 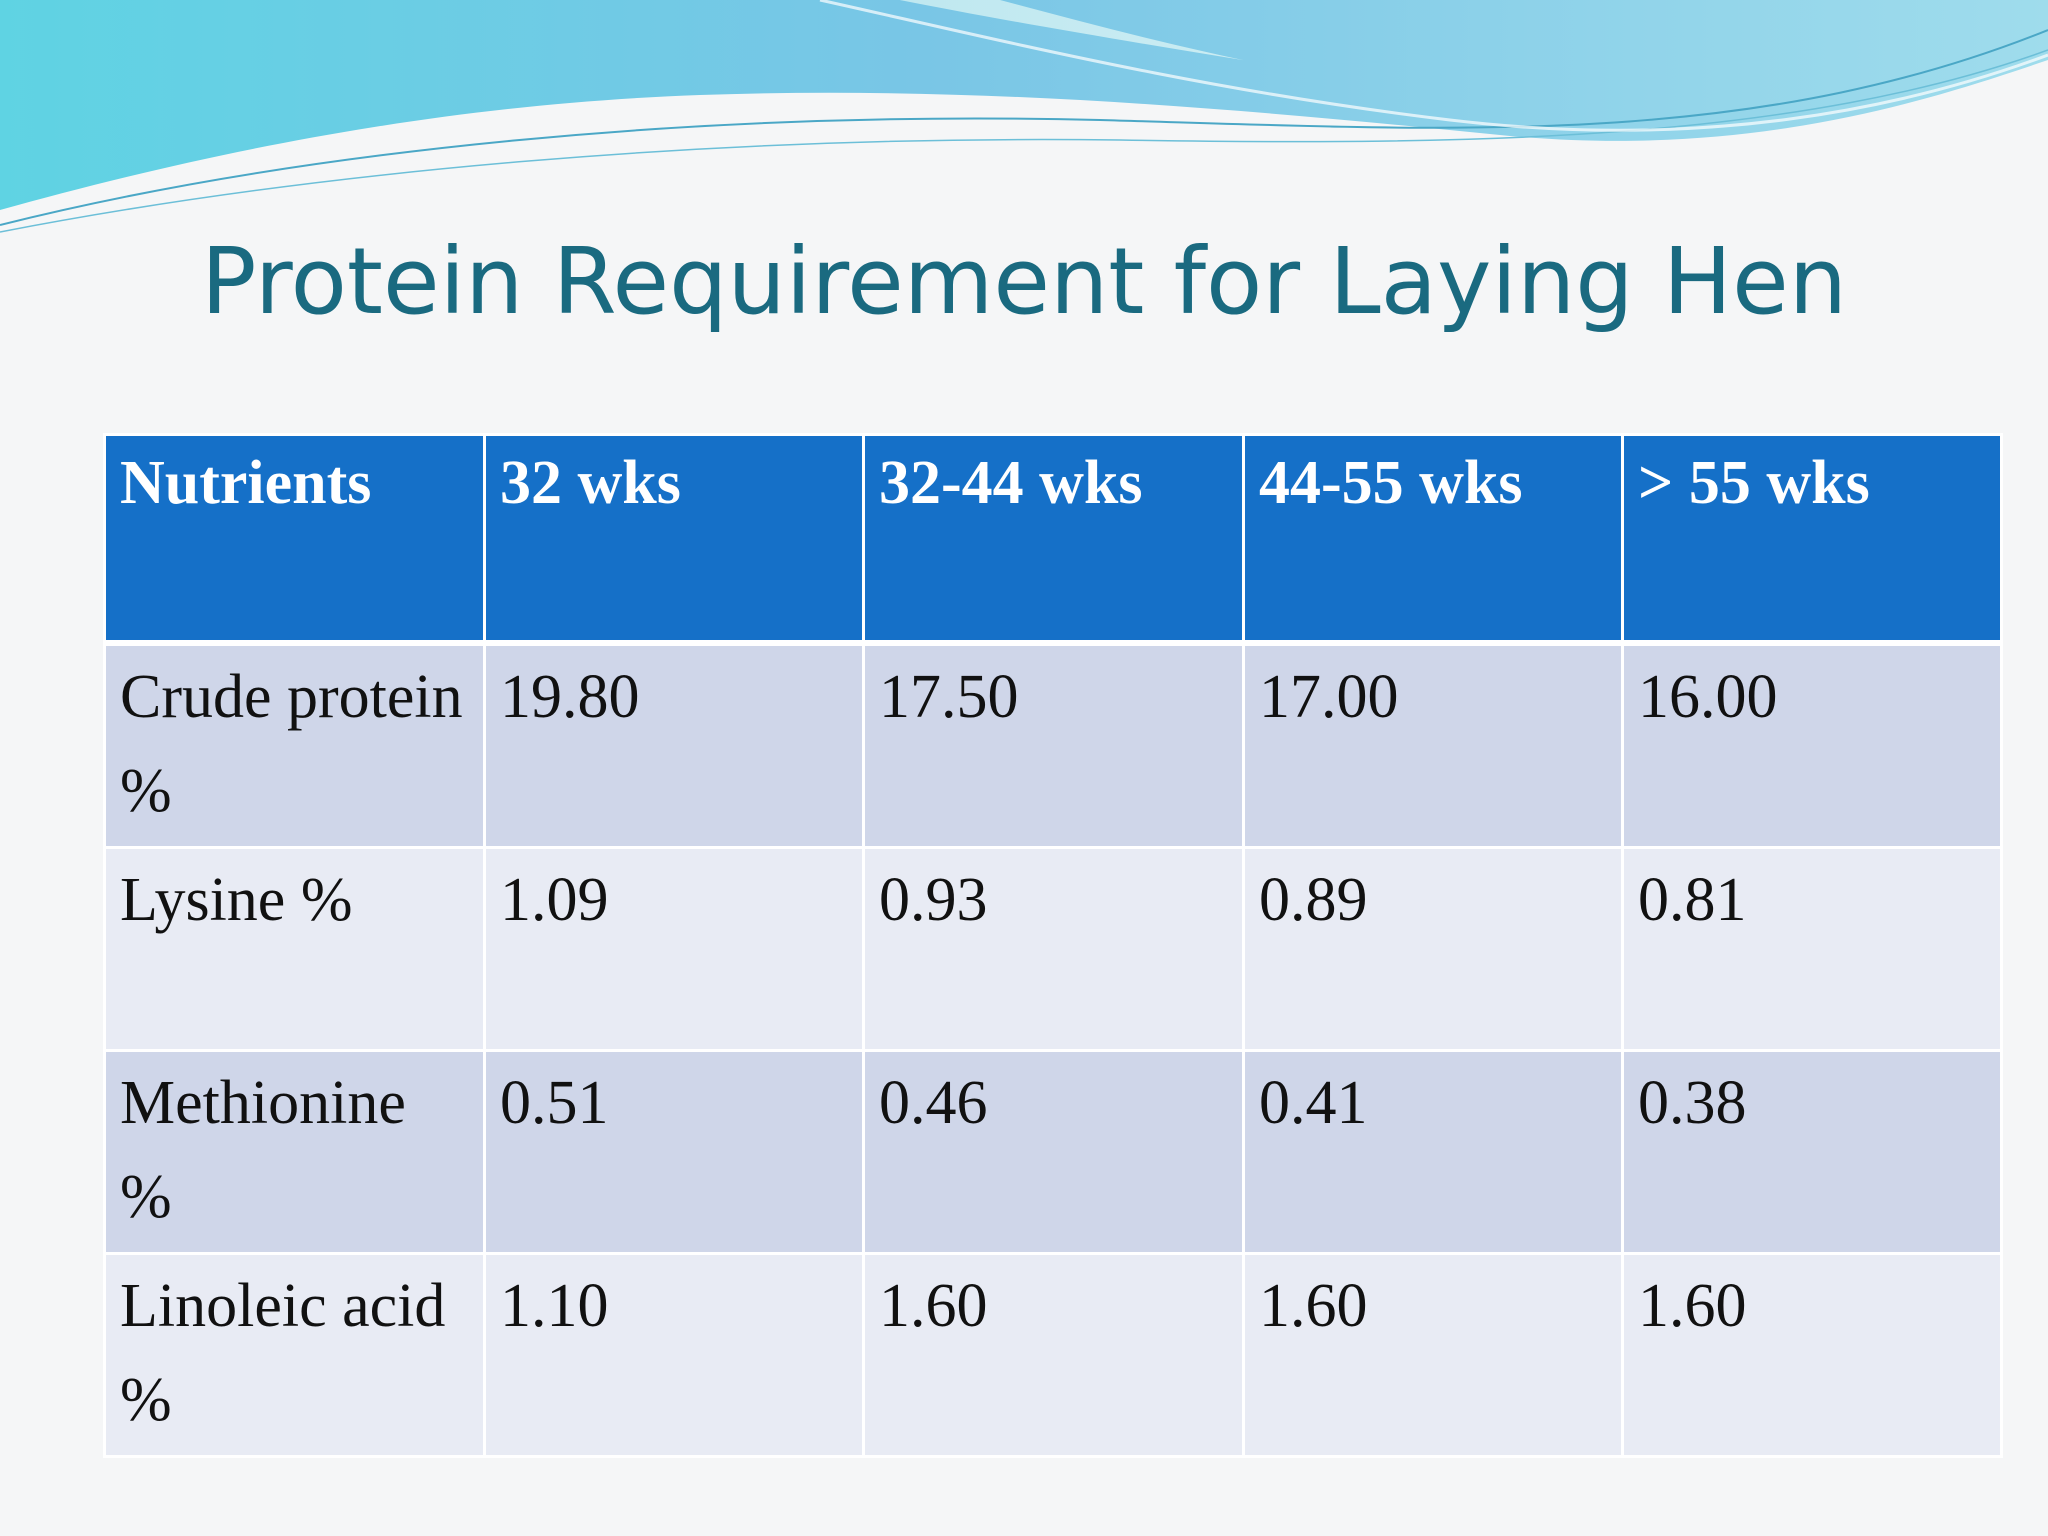 What do you see at coordinates (1024, 281) in the screenshot?
I see `slide-title: Protein Requirement for Laying Hen` at bounding box center [1024, 281].